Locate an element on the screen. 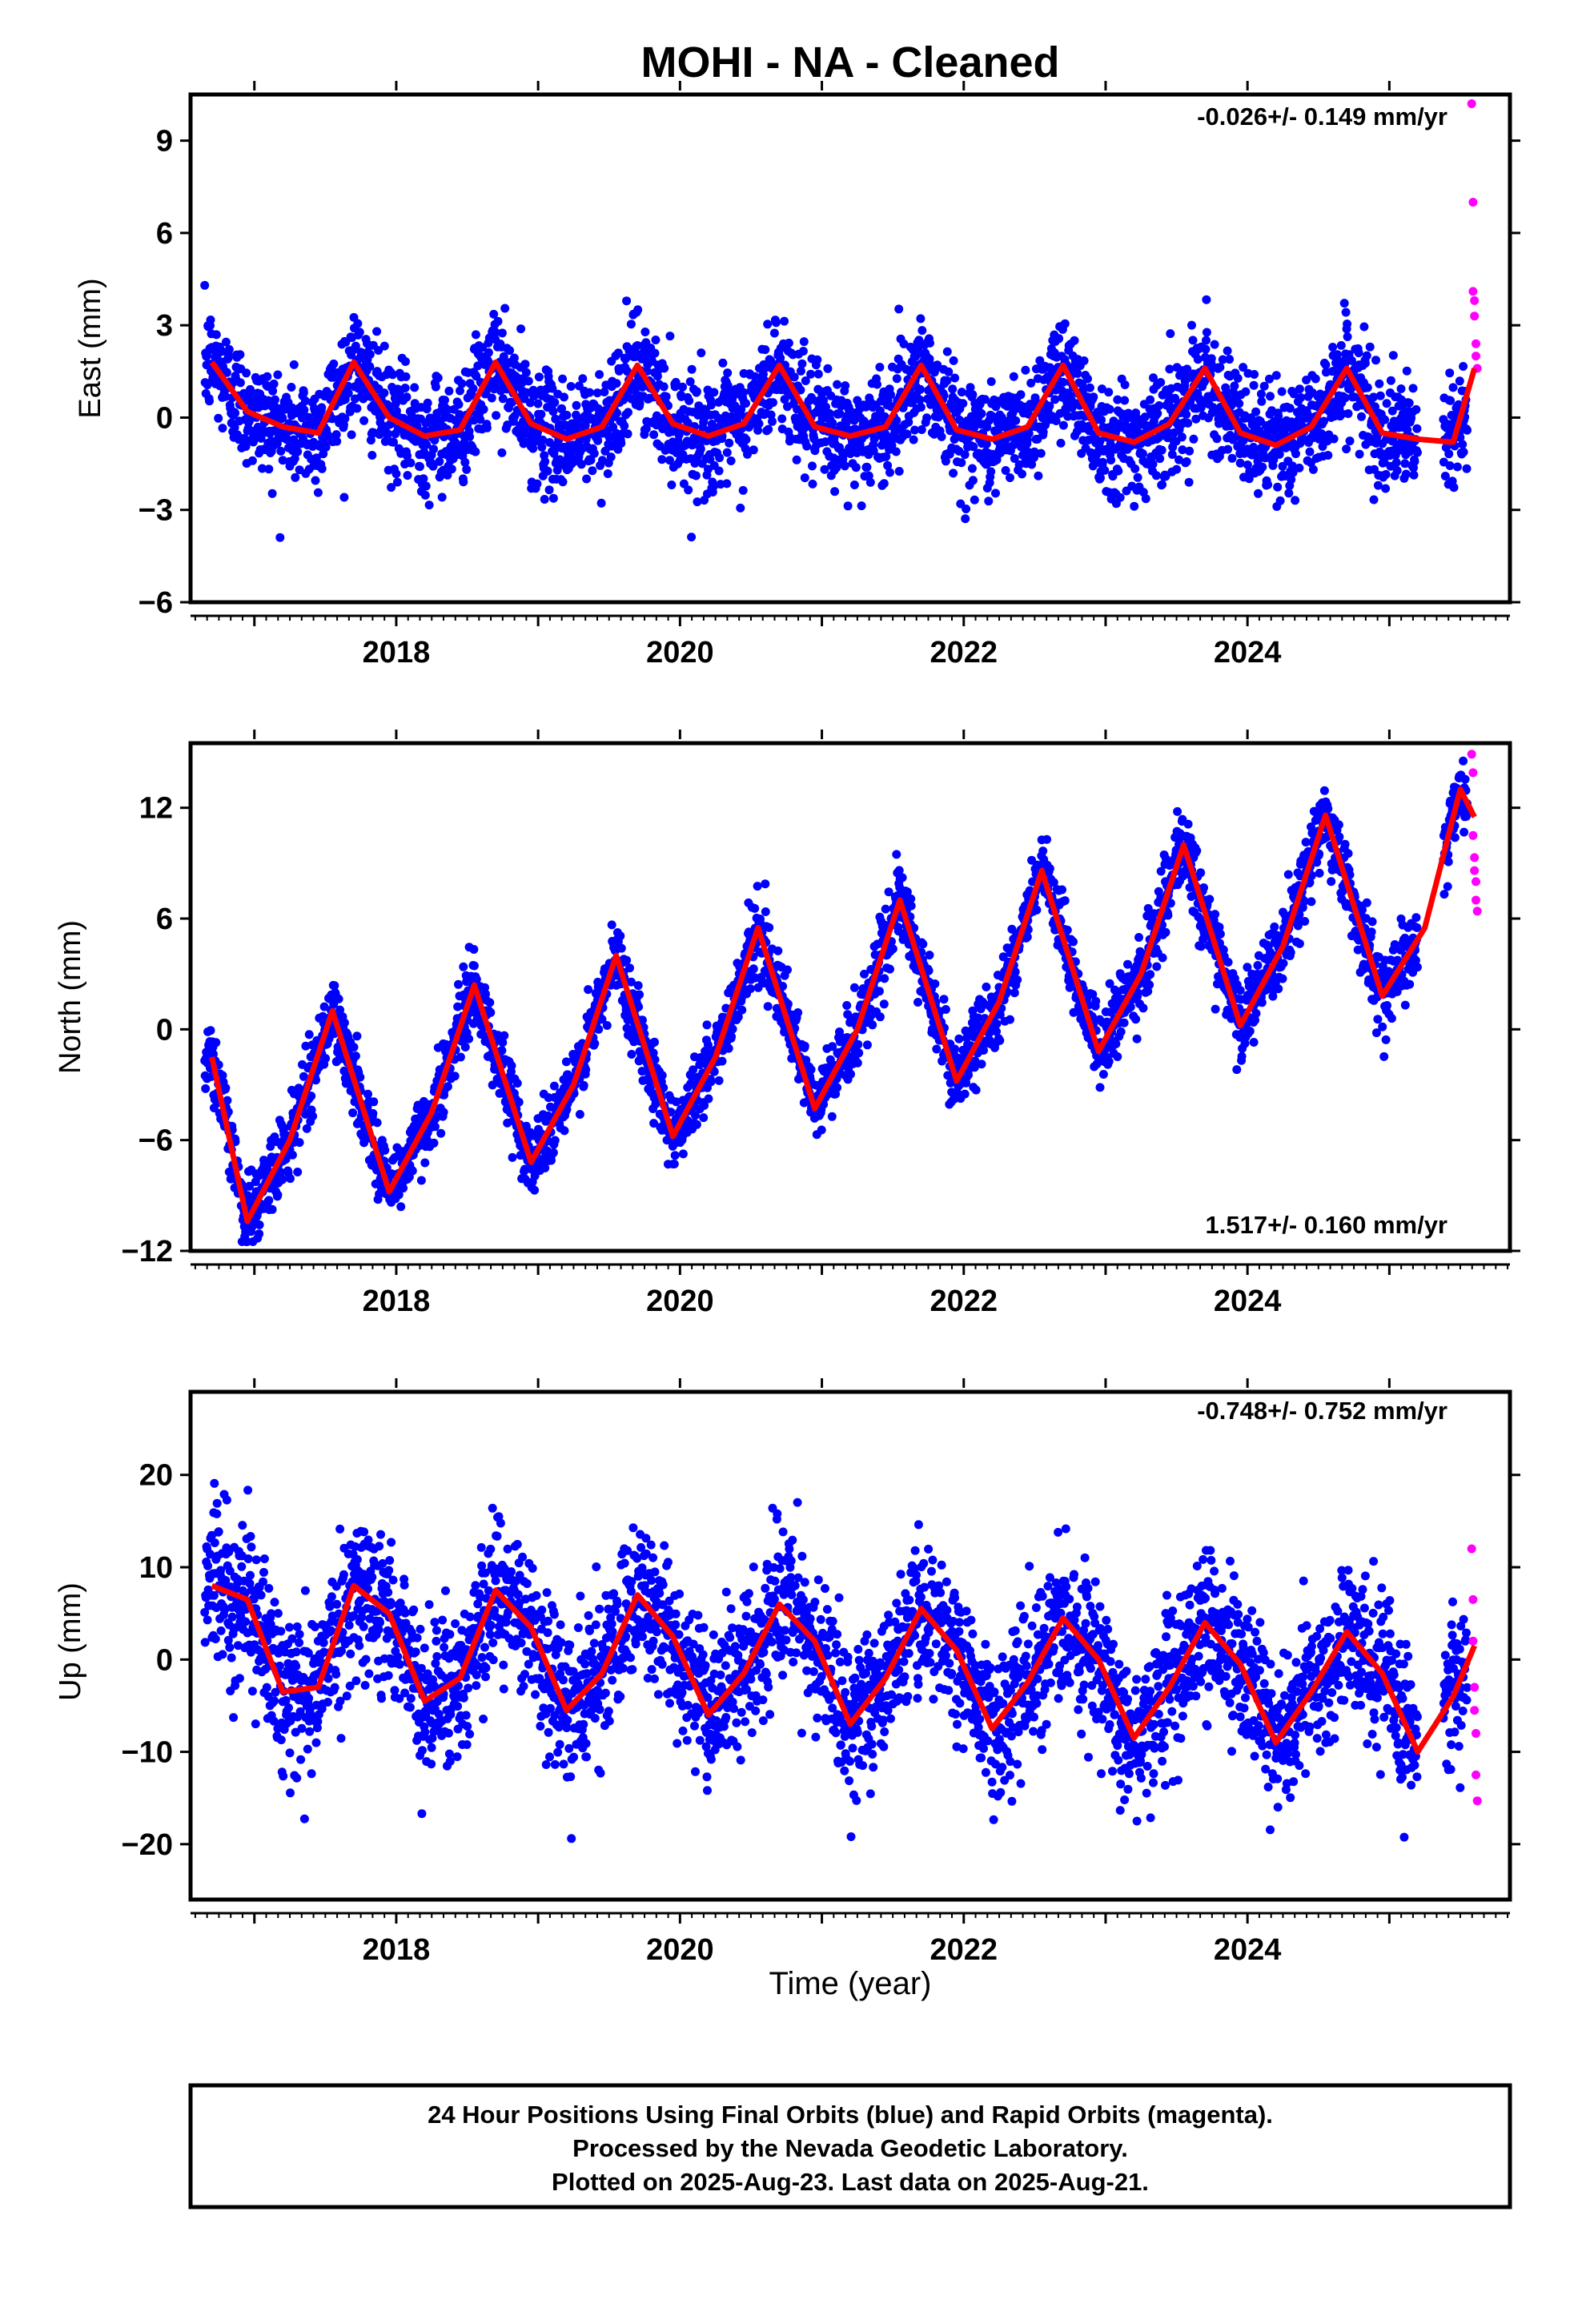  east-y-tick-label: 9 is located at coordinates (164, 142).